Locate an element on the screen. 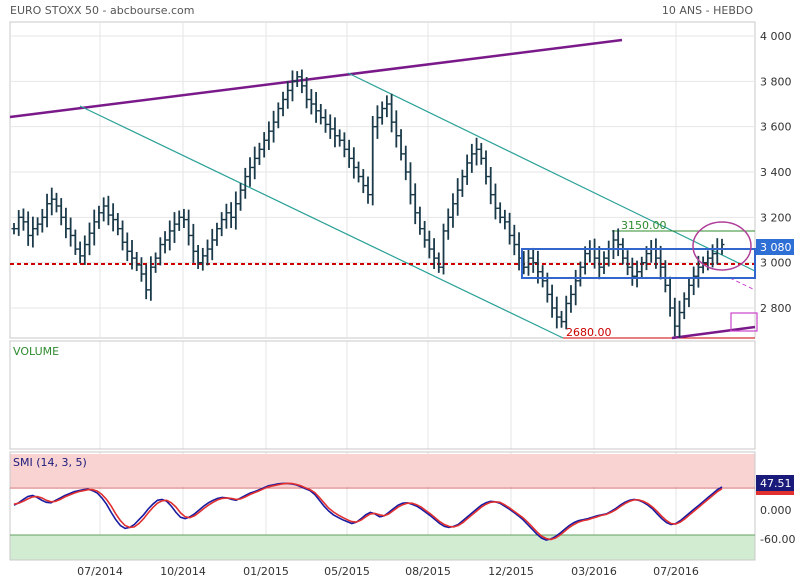 The height and width of the screenshot is (584, 800). x-tick-label: 03/2016 is located at coordinates (594, 571).